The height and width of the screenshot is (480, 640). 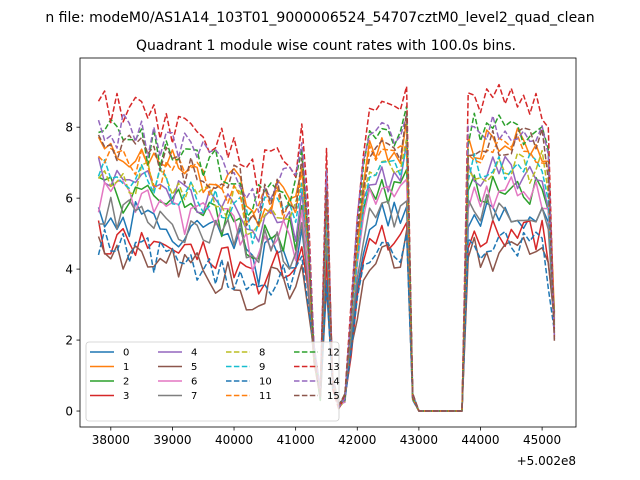 What do you see at coordinates (126, 353) in the screenshot?
I see `legend-label-0: 0` at bounding box center [126, 353].